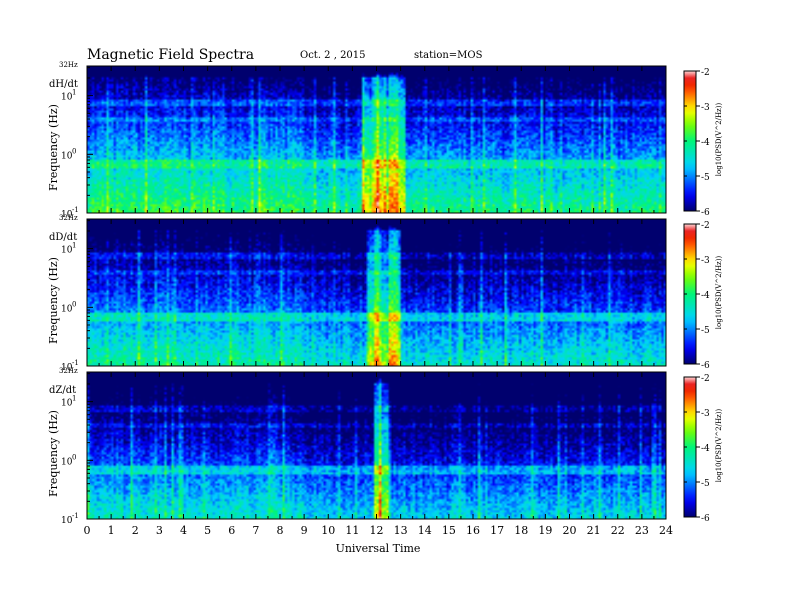 Image resolution: width=792 pixels, height=612 pixels. I want to click on panel-name-label: dD/dt, so click(63, 237).